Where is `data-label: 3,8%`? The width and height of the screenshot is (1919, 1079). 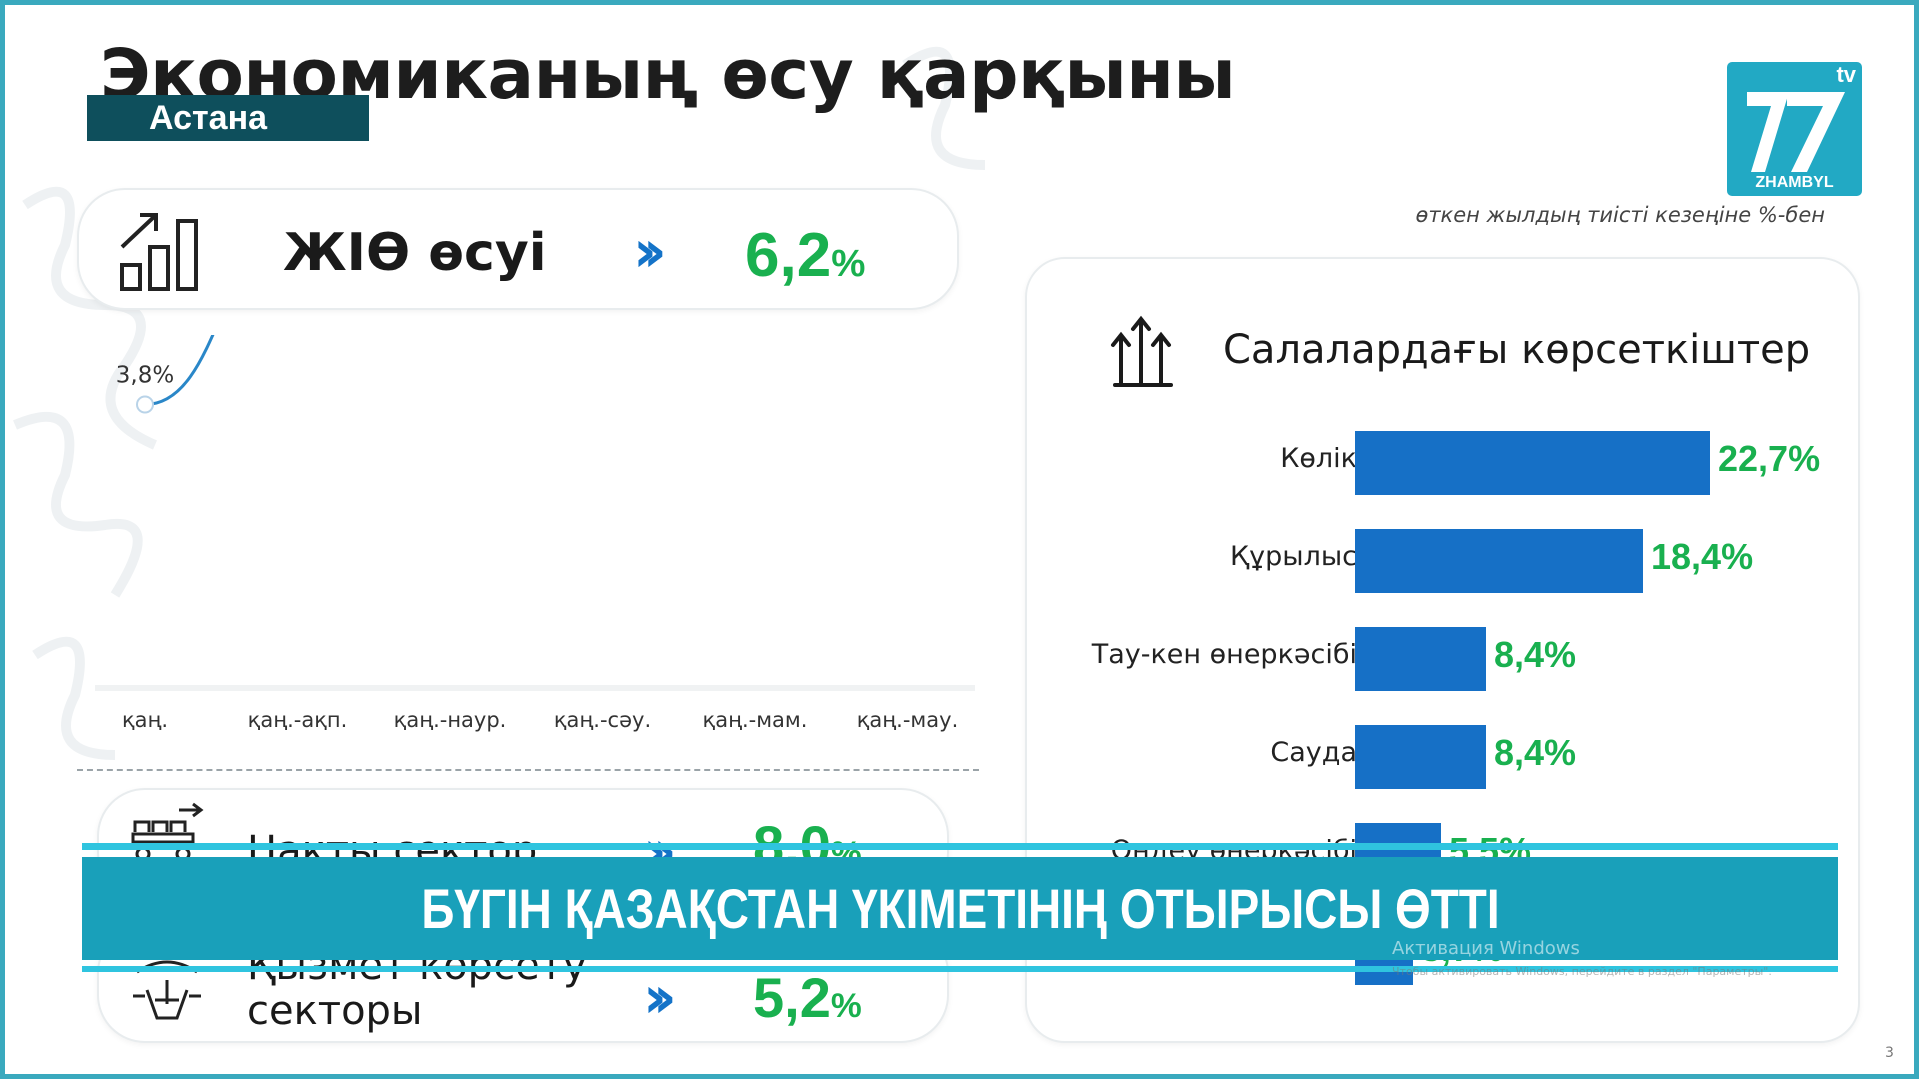 data-label: 3,8% is located at coordinates (145, 376).